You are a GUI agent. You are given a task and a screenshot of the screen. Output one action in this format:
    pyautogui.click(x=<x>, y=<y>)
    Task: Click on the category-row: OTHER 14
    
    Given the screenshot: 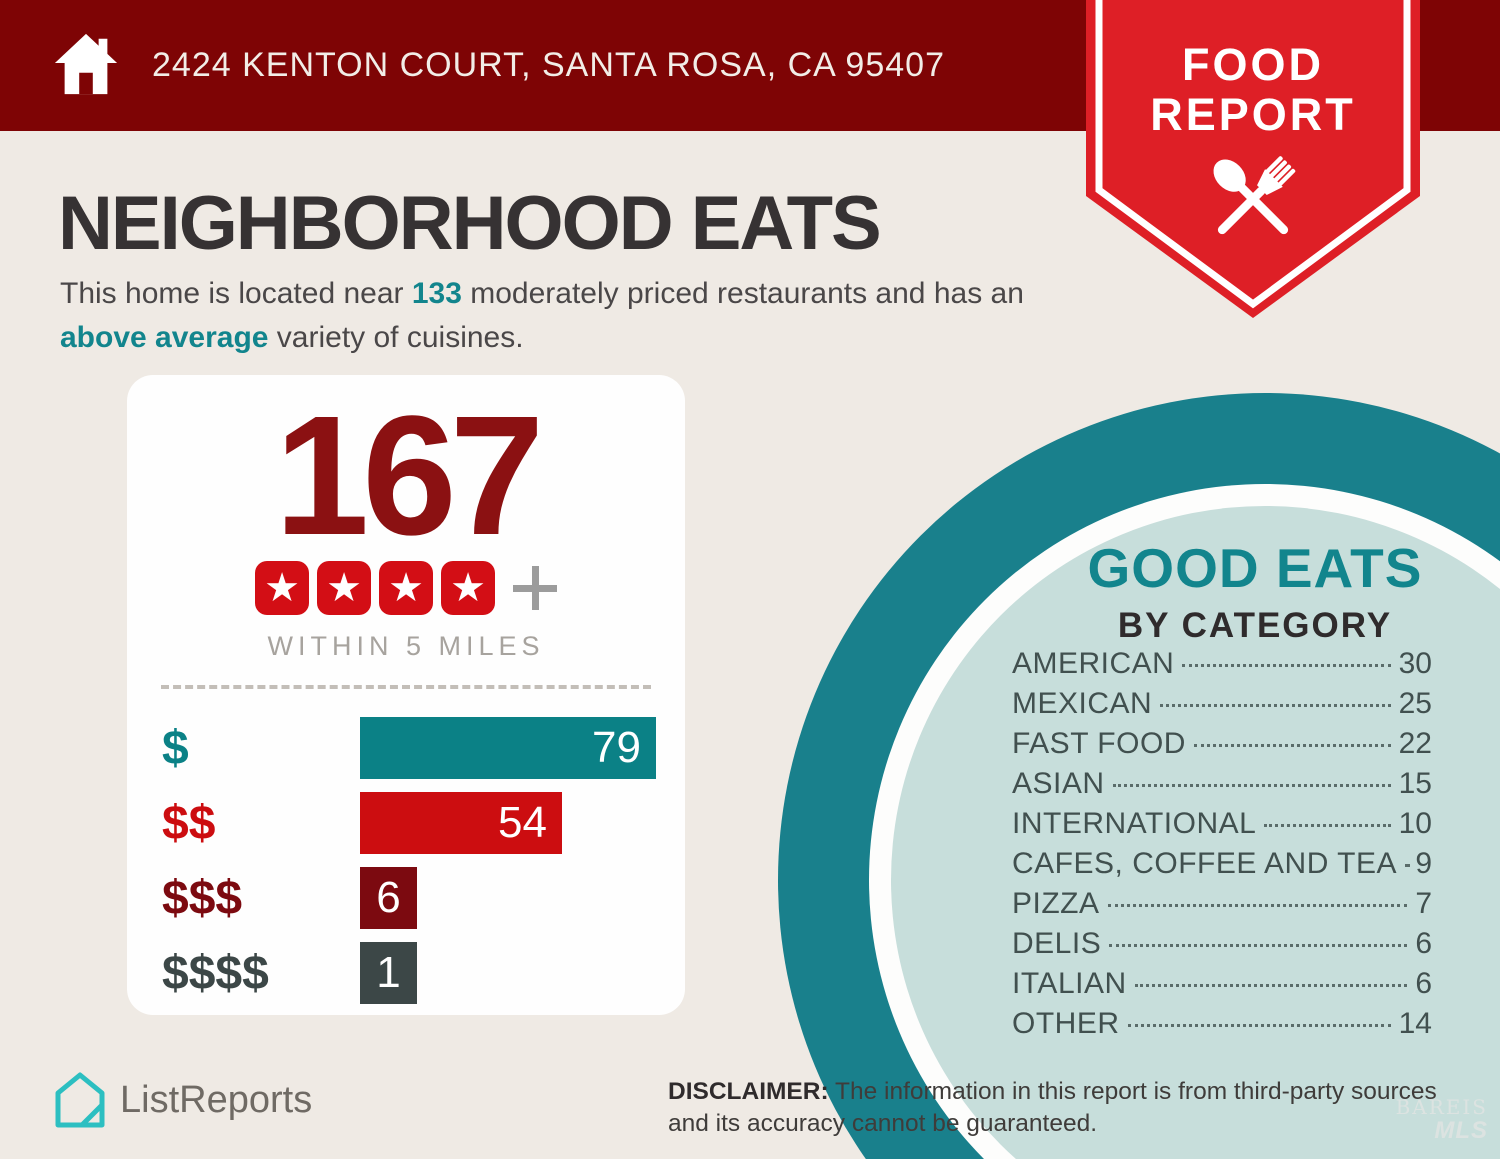 What is the action you would take?
    pyautogui.click(x=1222, y=1027)
    